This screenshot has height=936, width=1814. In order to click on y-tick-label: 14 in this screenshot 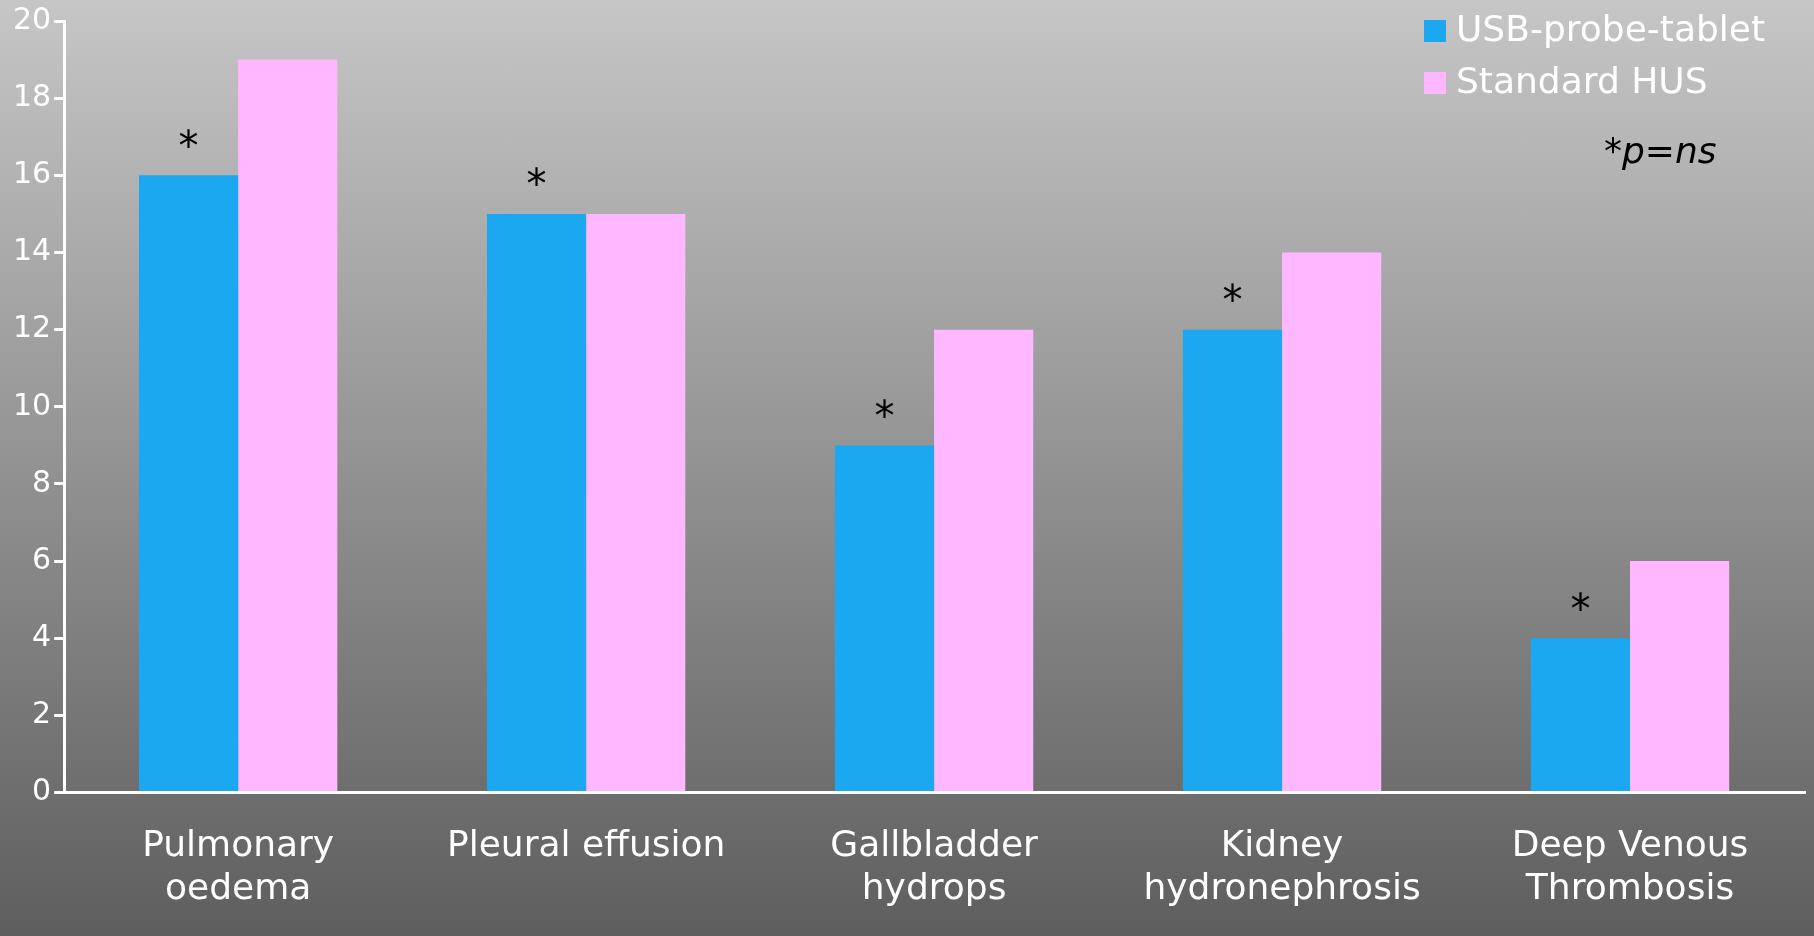, I will do `click(32, 250)`.